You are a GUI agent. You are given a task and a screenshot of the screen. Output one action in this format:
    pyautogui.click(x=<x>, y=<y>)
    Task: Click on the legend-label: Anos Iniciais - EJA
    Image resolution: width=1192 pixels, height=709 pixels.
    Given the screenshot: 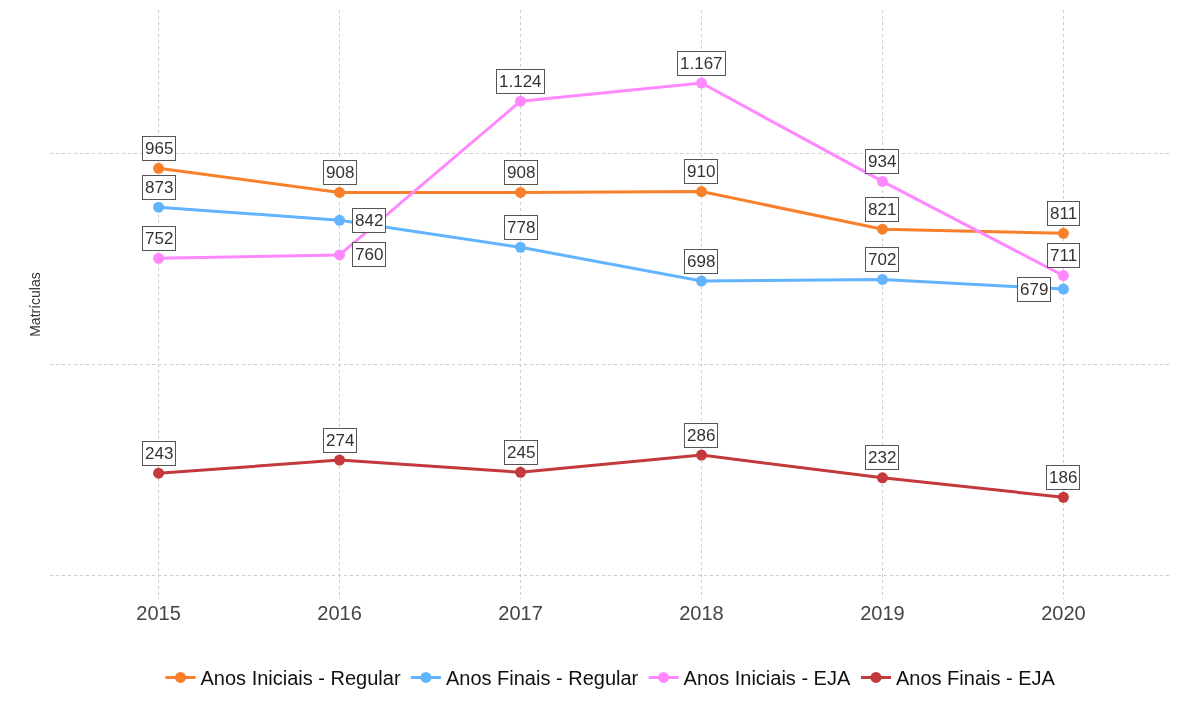 What is the action you would take?
    pyautogui.click(x=767, y=678)
    